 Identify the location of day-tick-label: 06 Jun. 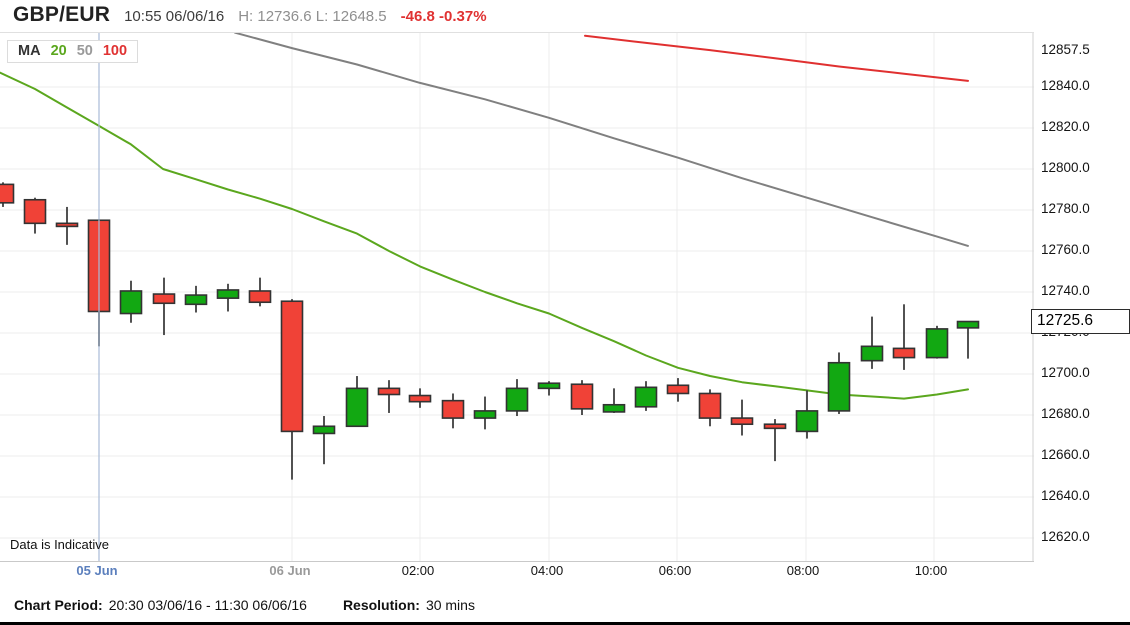
(290, 570).